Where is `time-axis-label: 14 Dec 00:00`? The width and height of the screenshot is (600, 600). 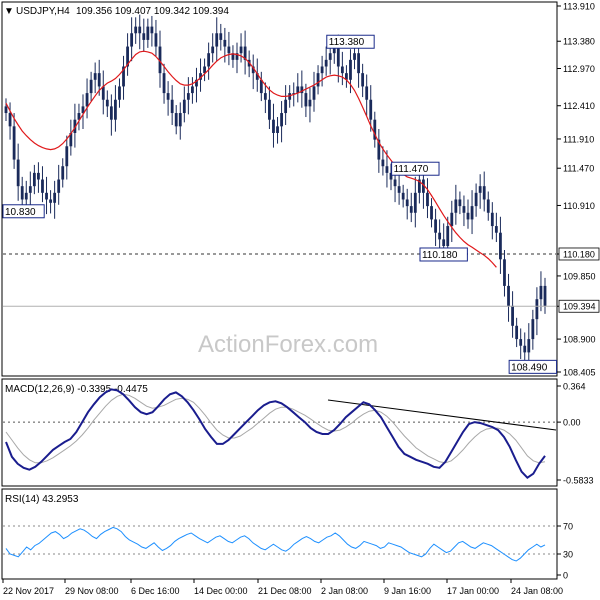 time-axis-label: 14 Dec 00:00 is located at coordinates (221, 591).